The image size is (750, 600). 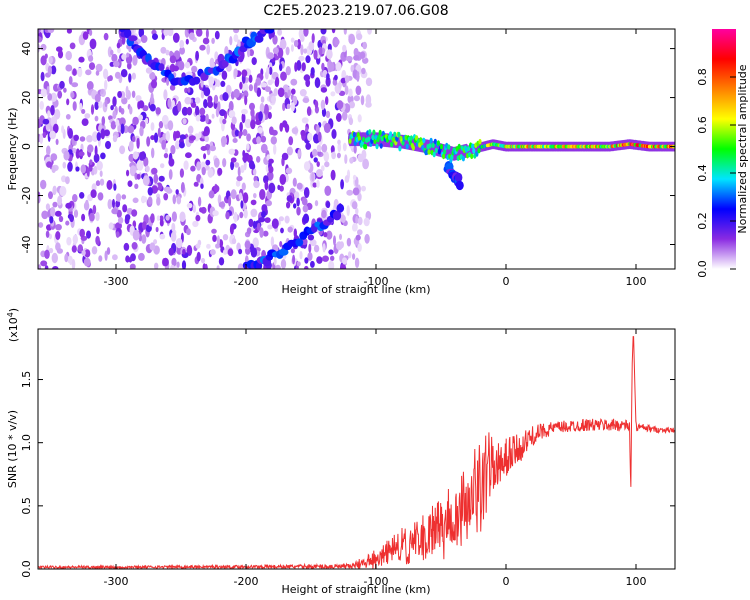 What do you see at coordinates (246, 281) in the screenshot?
I see `x-tick-label: -200` at bounding box center [246, 281].